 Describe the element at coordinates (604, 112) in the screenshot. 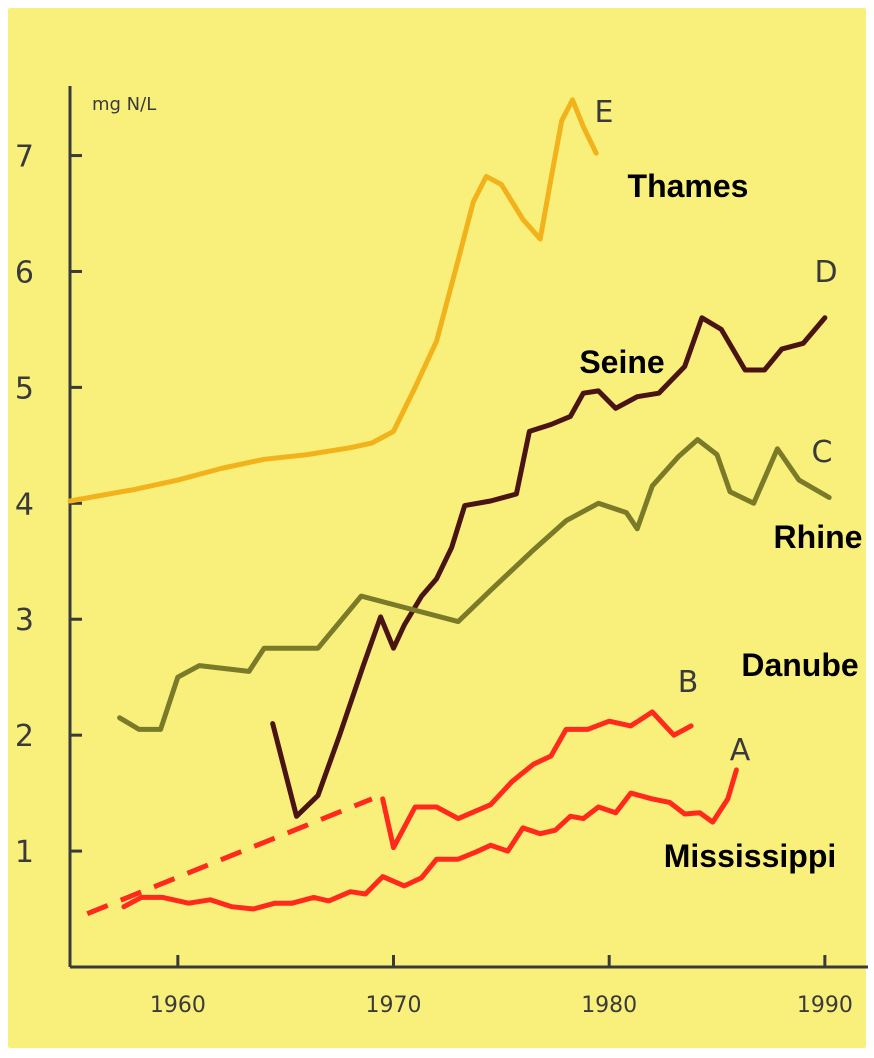

I see `series-letter-thames: E` at that location.